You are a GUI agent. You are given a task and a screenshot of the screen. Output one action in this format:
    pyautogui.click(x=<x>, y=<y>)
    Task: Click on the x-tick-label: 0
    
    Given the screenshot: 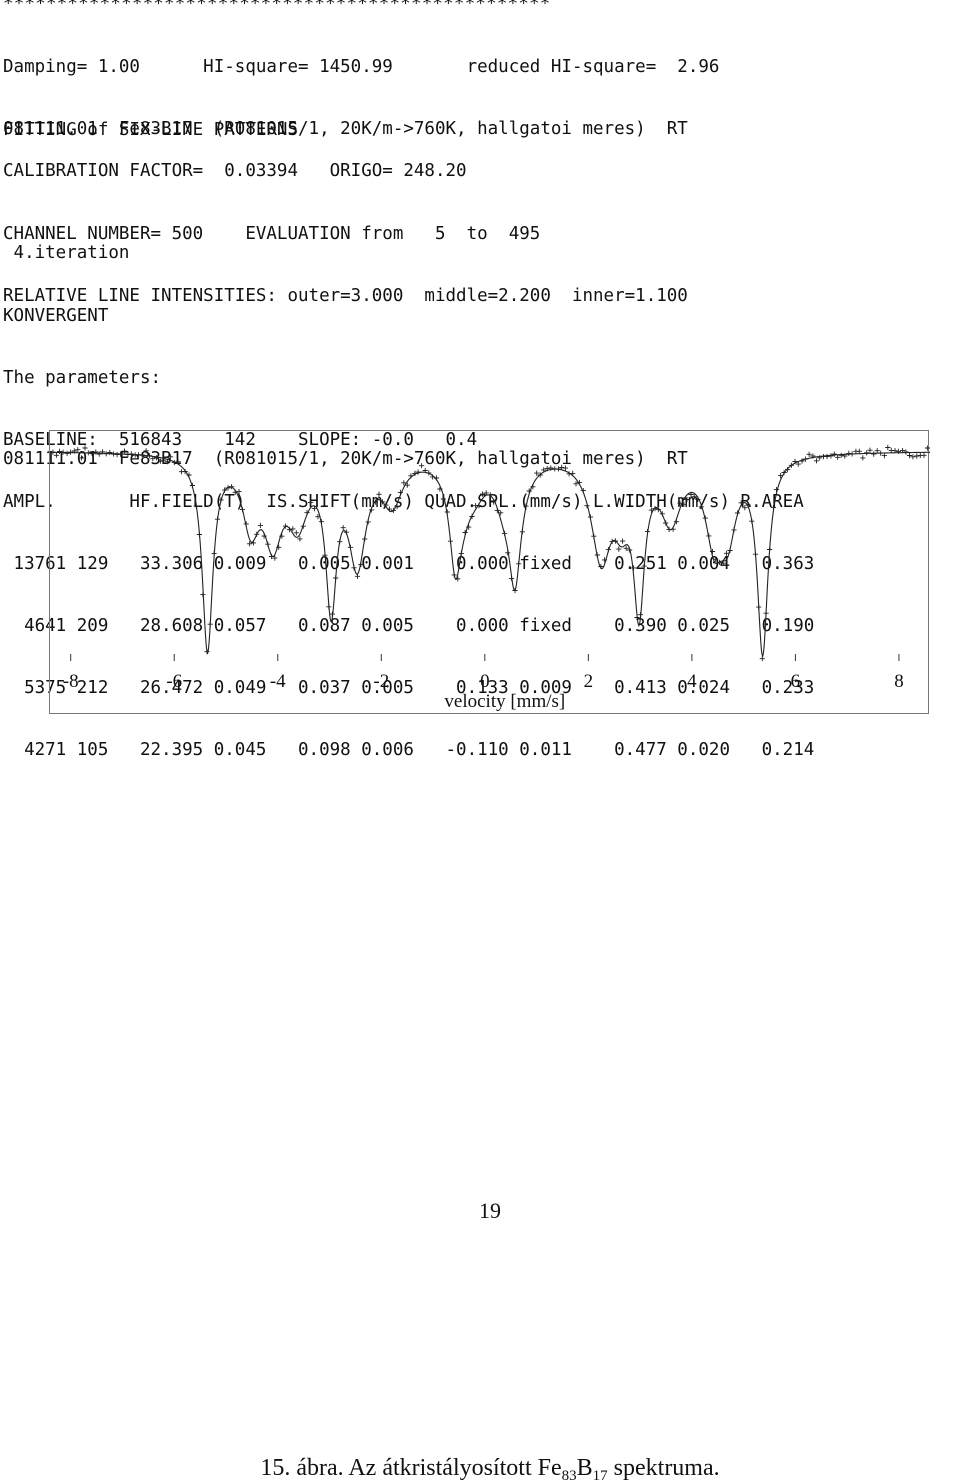 What is the action you would take?
    pyautogui.click(x=485, y=681)
    